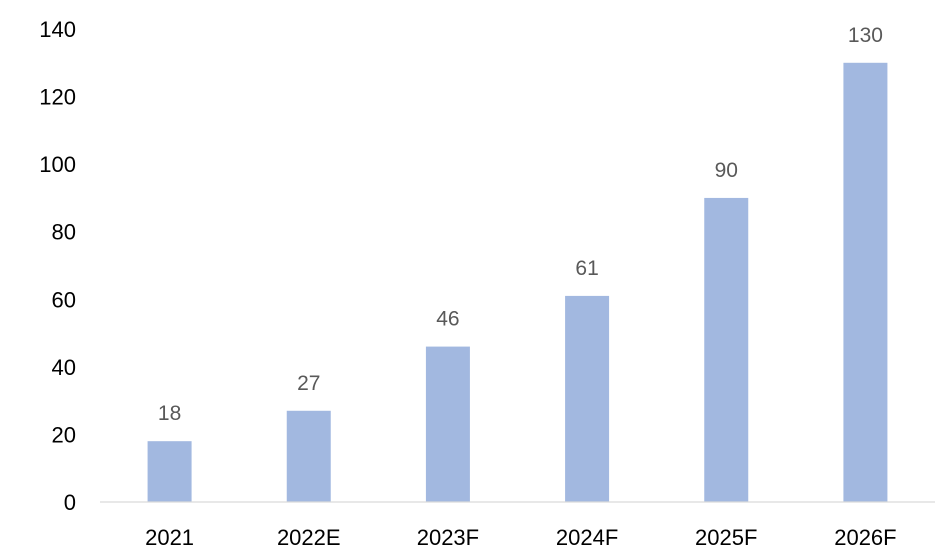  What do you see at coordinates (57, 266) in the screenshot?
I see `y-axis-ticks: 0 20 40 60 80 100 120 140` at bounding box center [57, 266].